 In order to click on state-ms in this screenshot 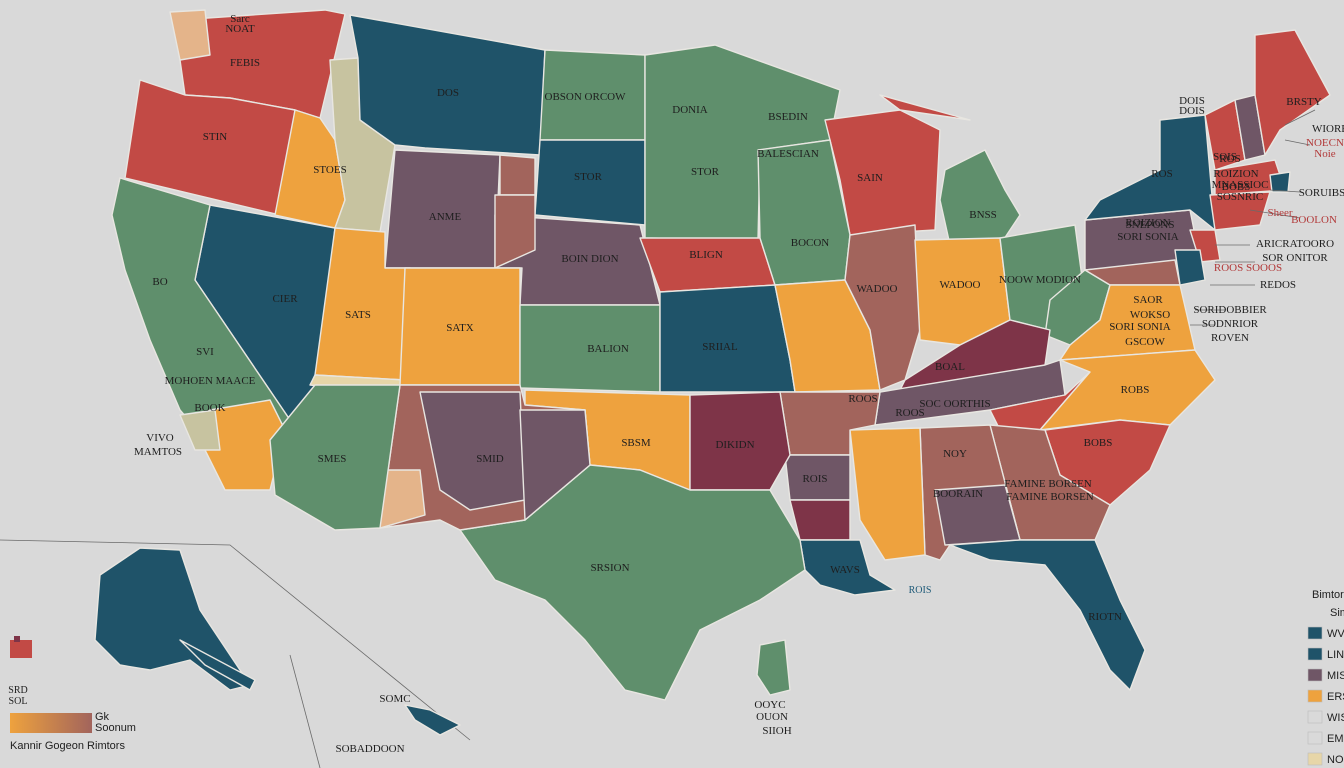, I will do `click(887, 494)`.